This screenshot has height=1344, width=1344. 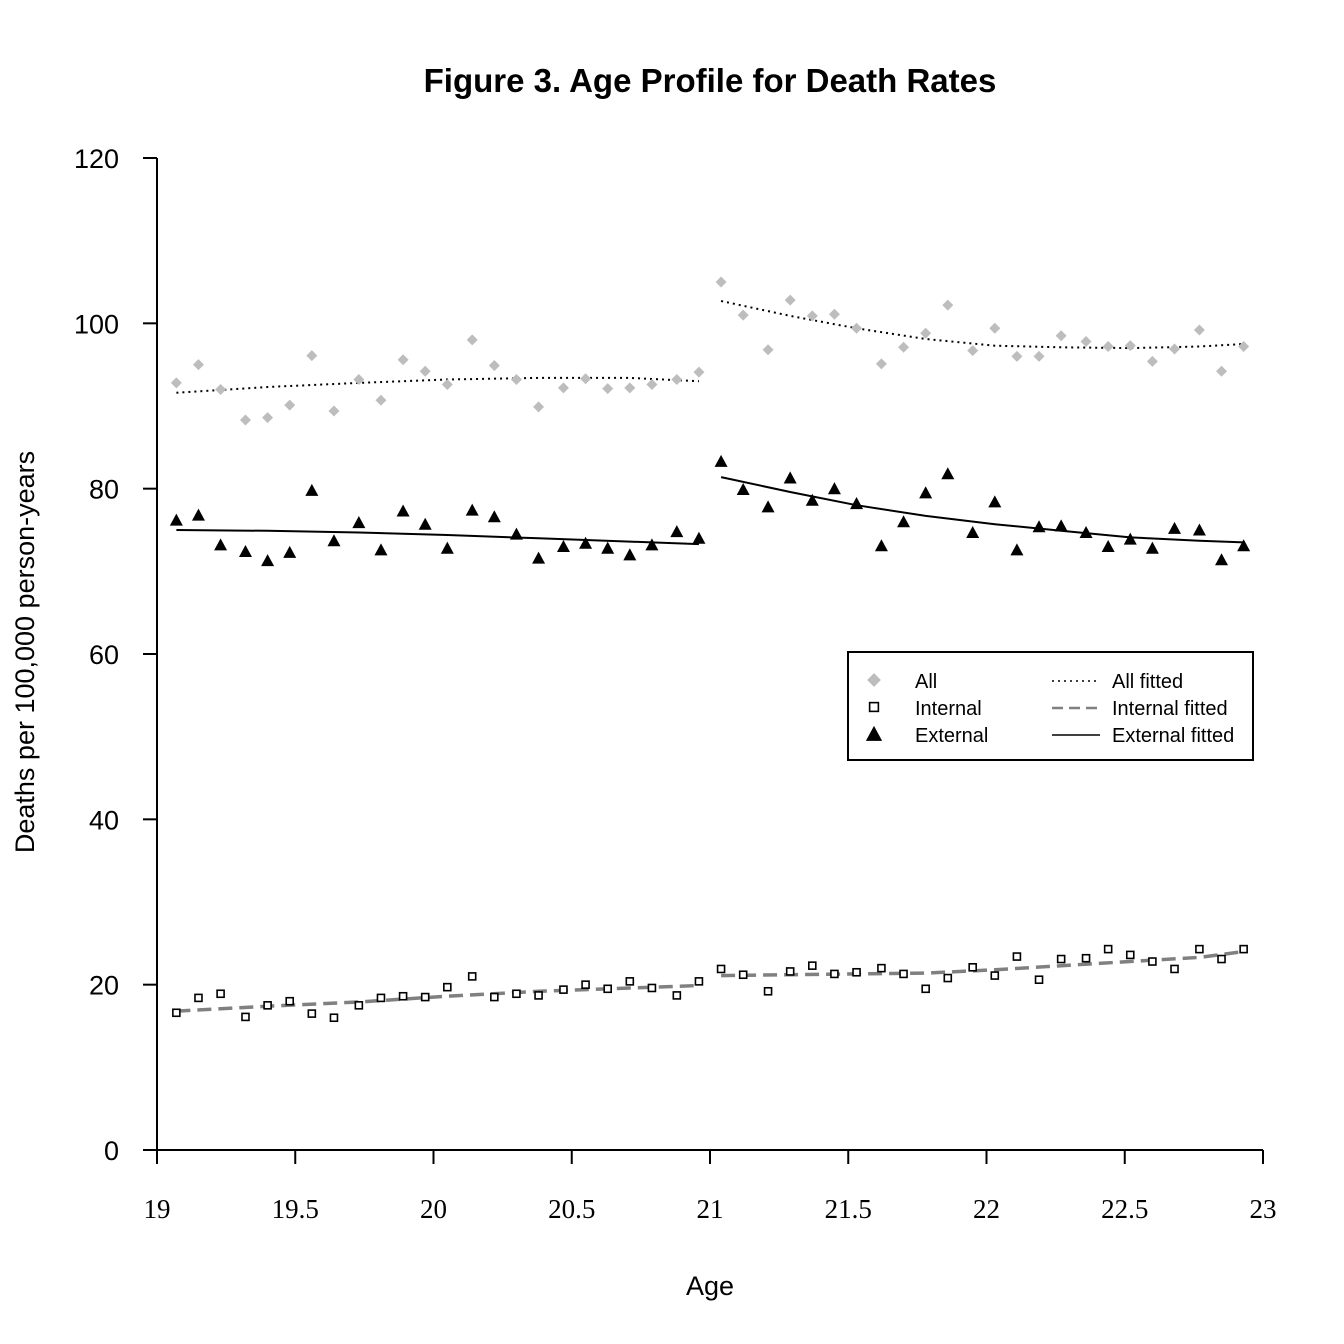 What do you see at coordinates (1263, 1209) in the screenshot?
I see `x-tick-label: 23` at bounding box center [1263, 1209].